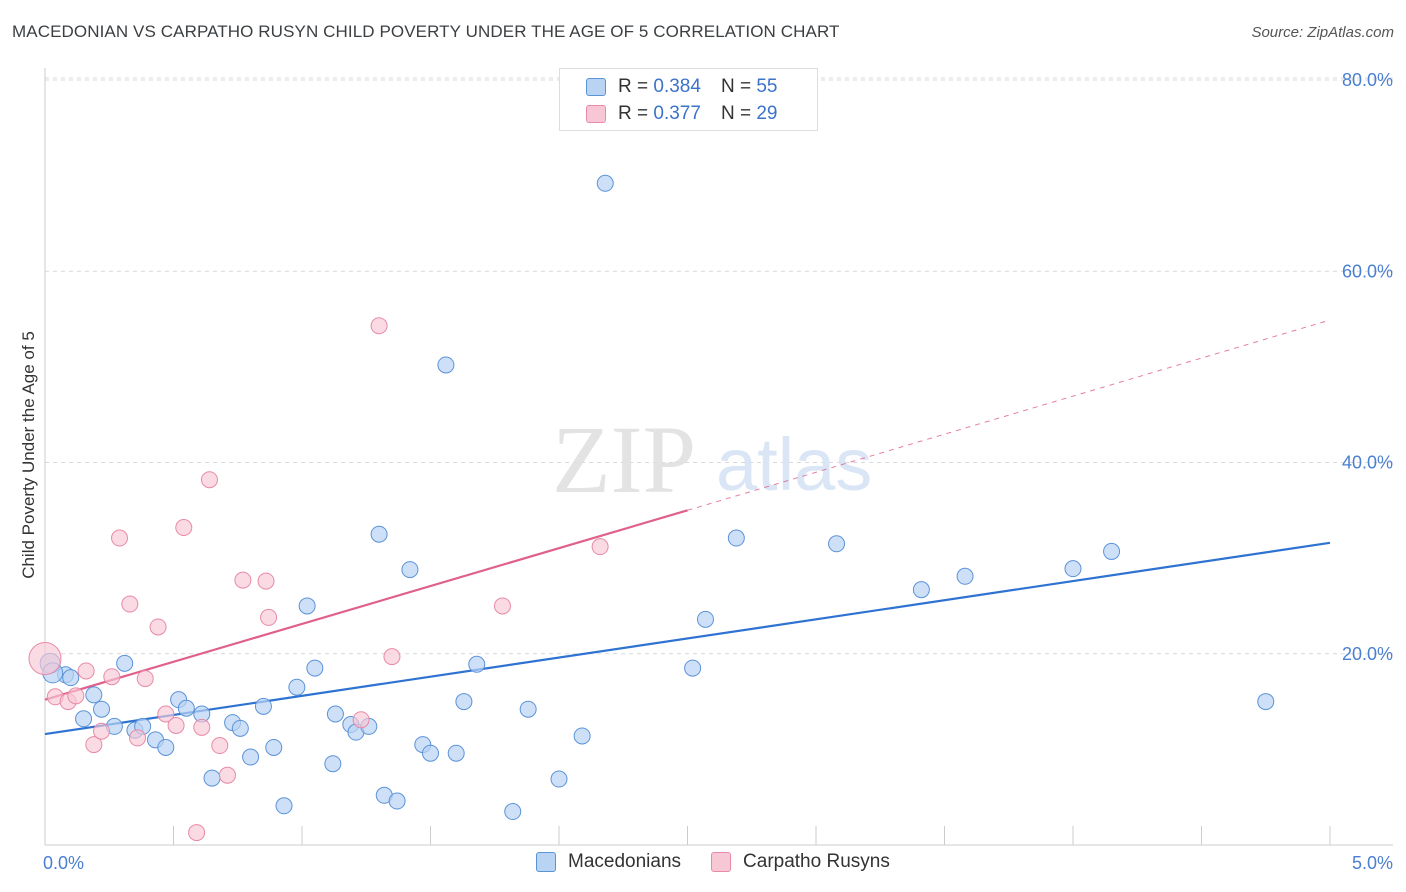 The width and height of the screenshot is (1406, 892). I want to click on bottom-legend-swatch-pink, so click(721, 862).